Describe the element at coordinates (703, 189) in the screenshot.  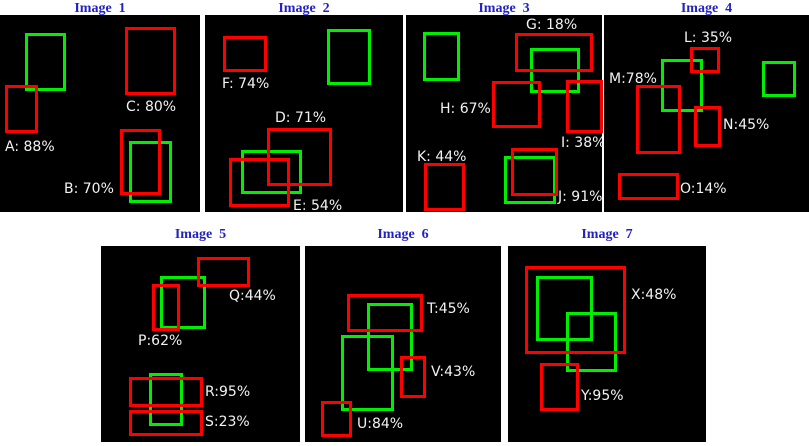
I see `detection-label: O:14%` at that location.